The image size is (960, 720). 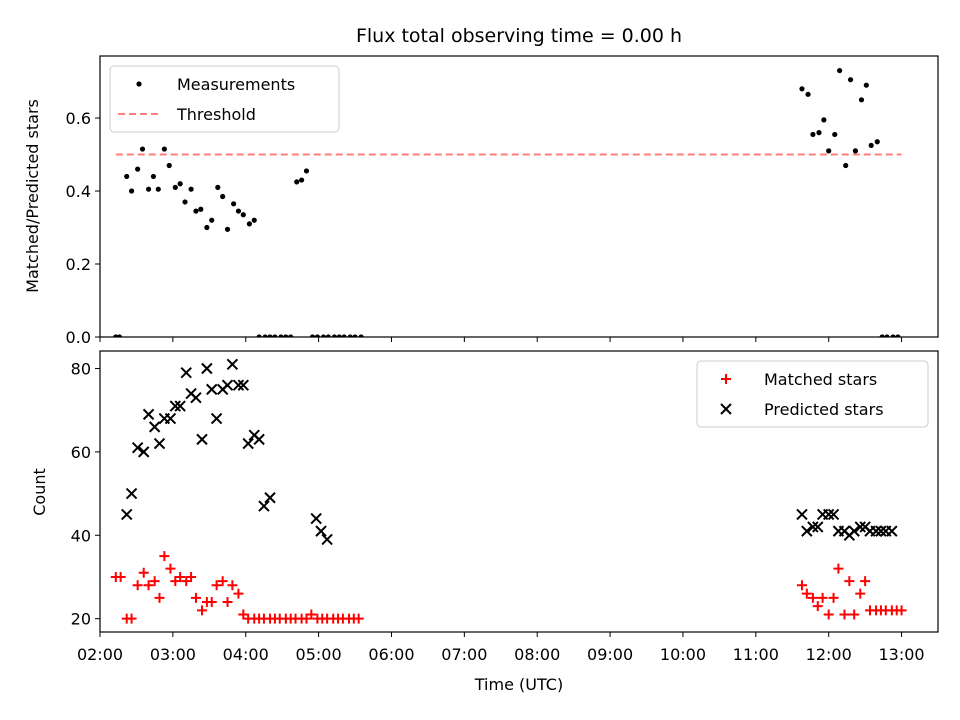 I want to click on legend-measurements-marker, so click(x=139, y=84).